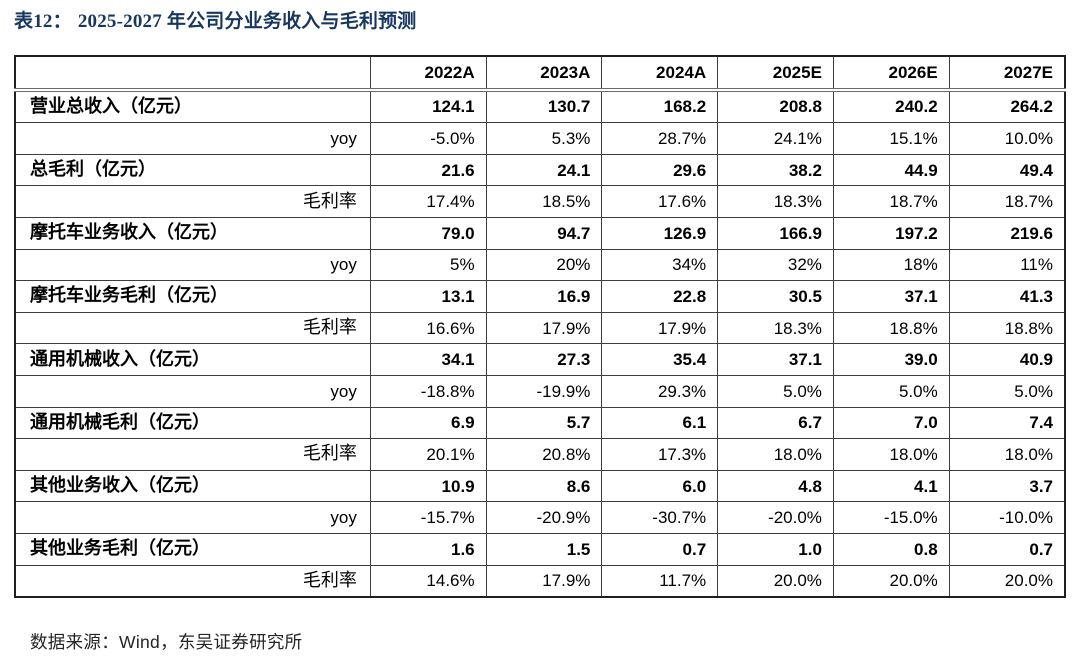  Describe the element at coordinates (660, 549) in the screenshot. I see `cell-value: 0.7` at that location.